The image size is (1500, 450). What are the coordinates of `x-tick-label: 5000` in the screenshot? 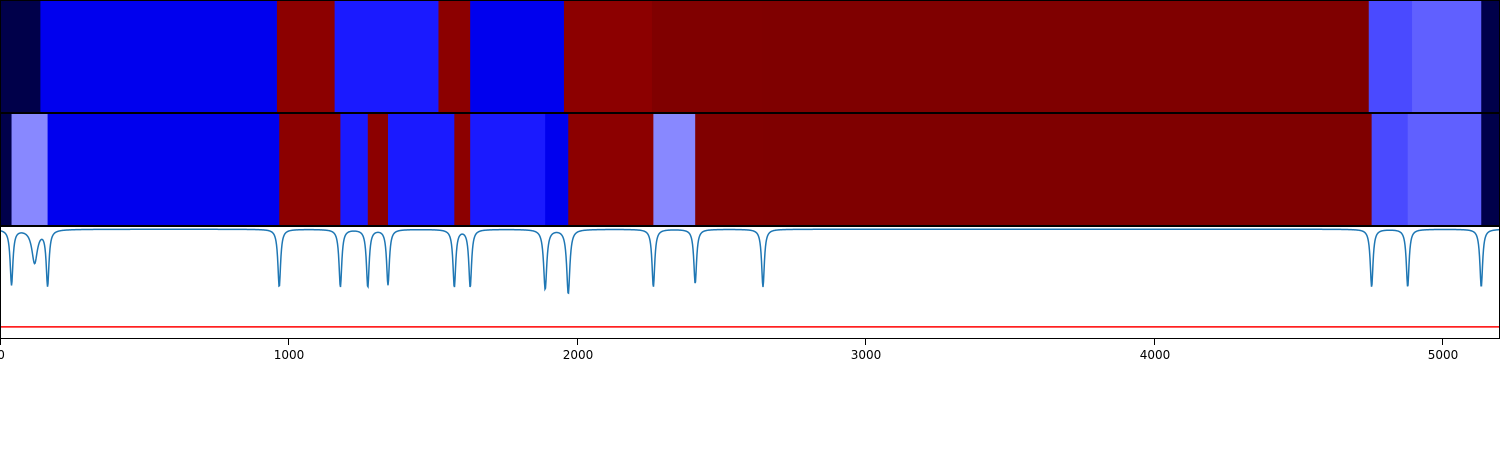 It's located at (1443, 355).